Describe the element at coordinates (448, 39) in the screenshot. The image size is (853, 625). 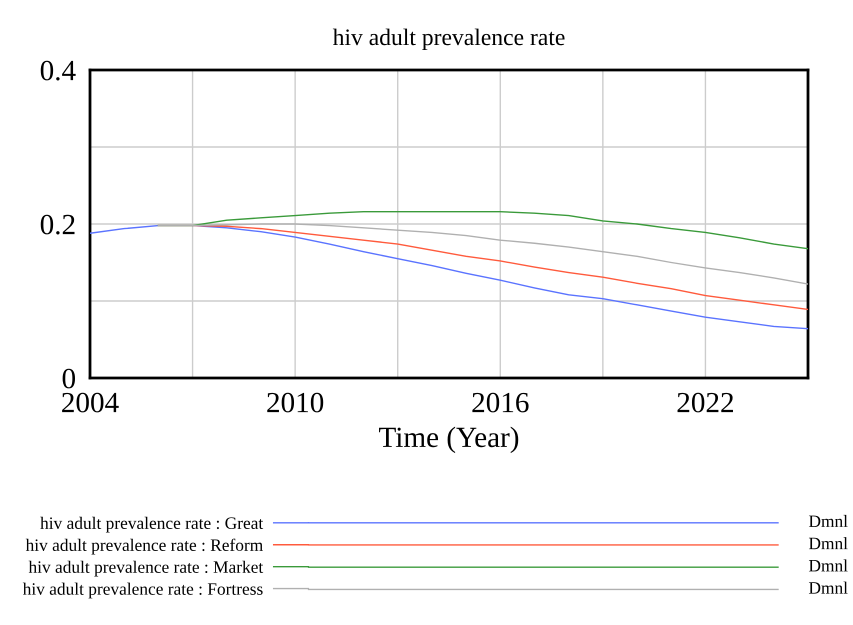
I see `chart-title: hiv adult prevalence rate` at that location.